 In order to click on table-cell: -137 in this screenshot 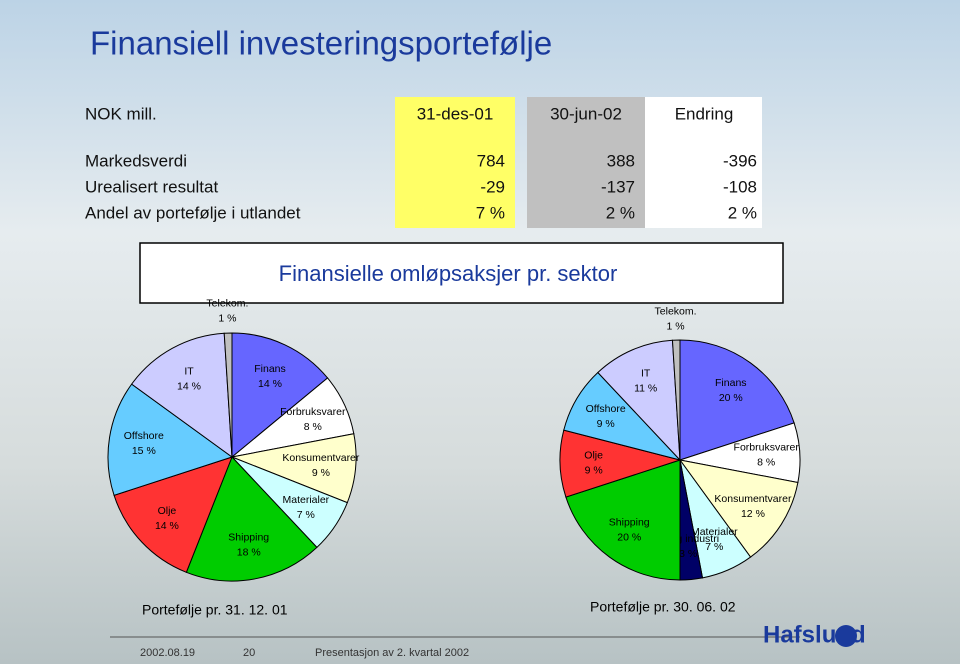, I will do `click(618, 186)`.